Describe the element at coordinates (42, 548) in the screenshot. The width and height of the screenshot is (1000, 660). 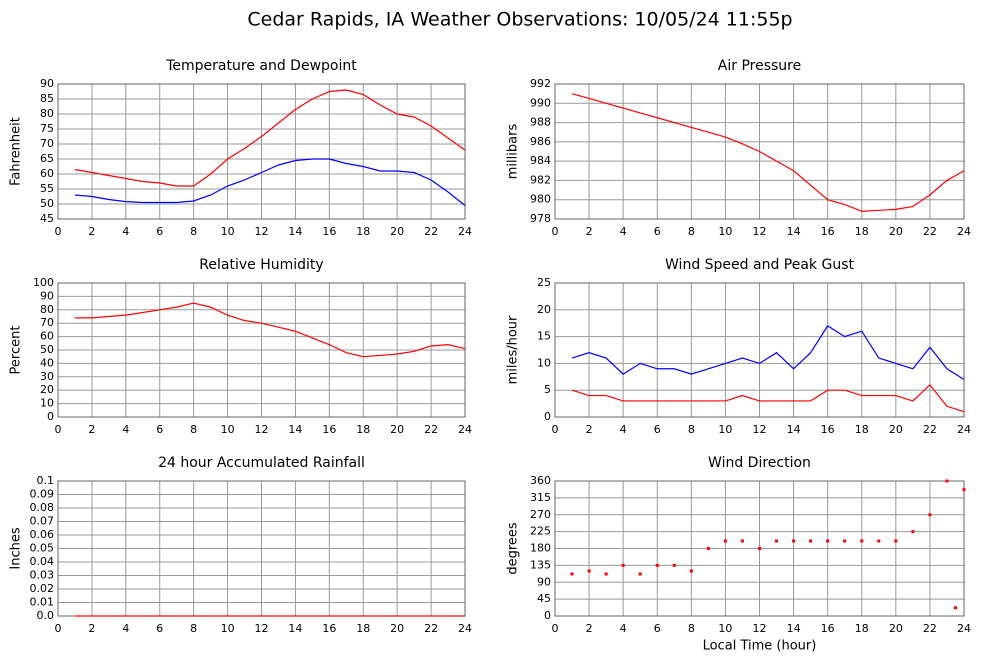
I see `y-tick-label: 0.05` at that location.